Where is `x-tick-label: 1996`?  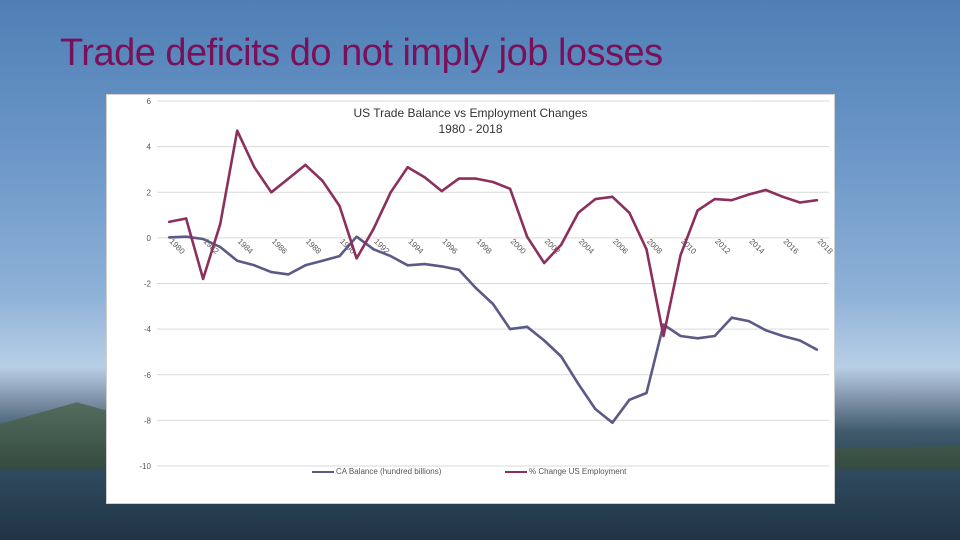
x-tick-label: 1996 is located at coordinates (449, 246).